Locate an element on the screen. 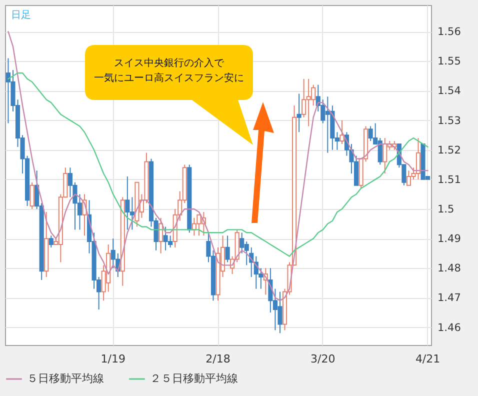 This screenshot has width=478, height=396. y-tick-label: 1.48 is located at coordinates (449, 268).